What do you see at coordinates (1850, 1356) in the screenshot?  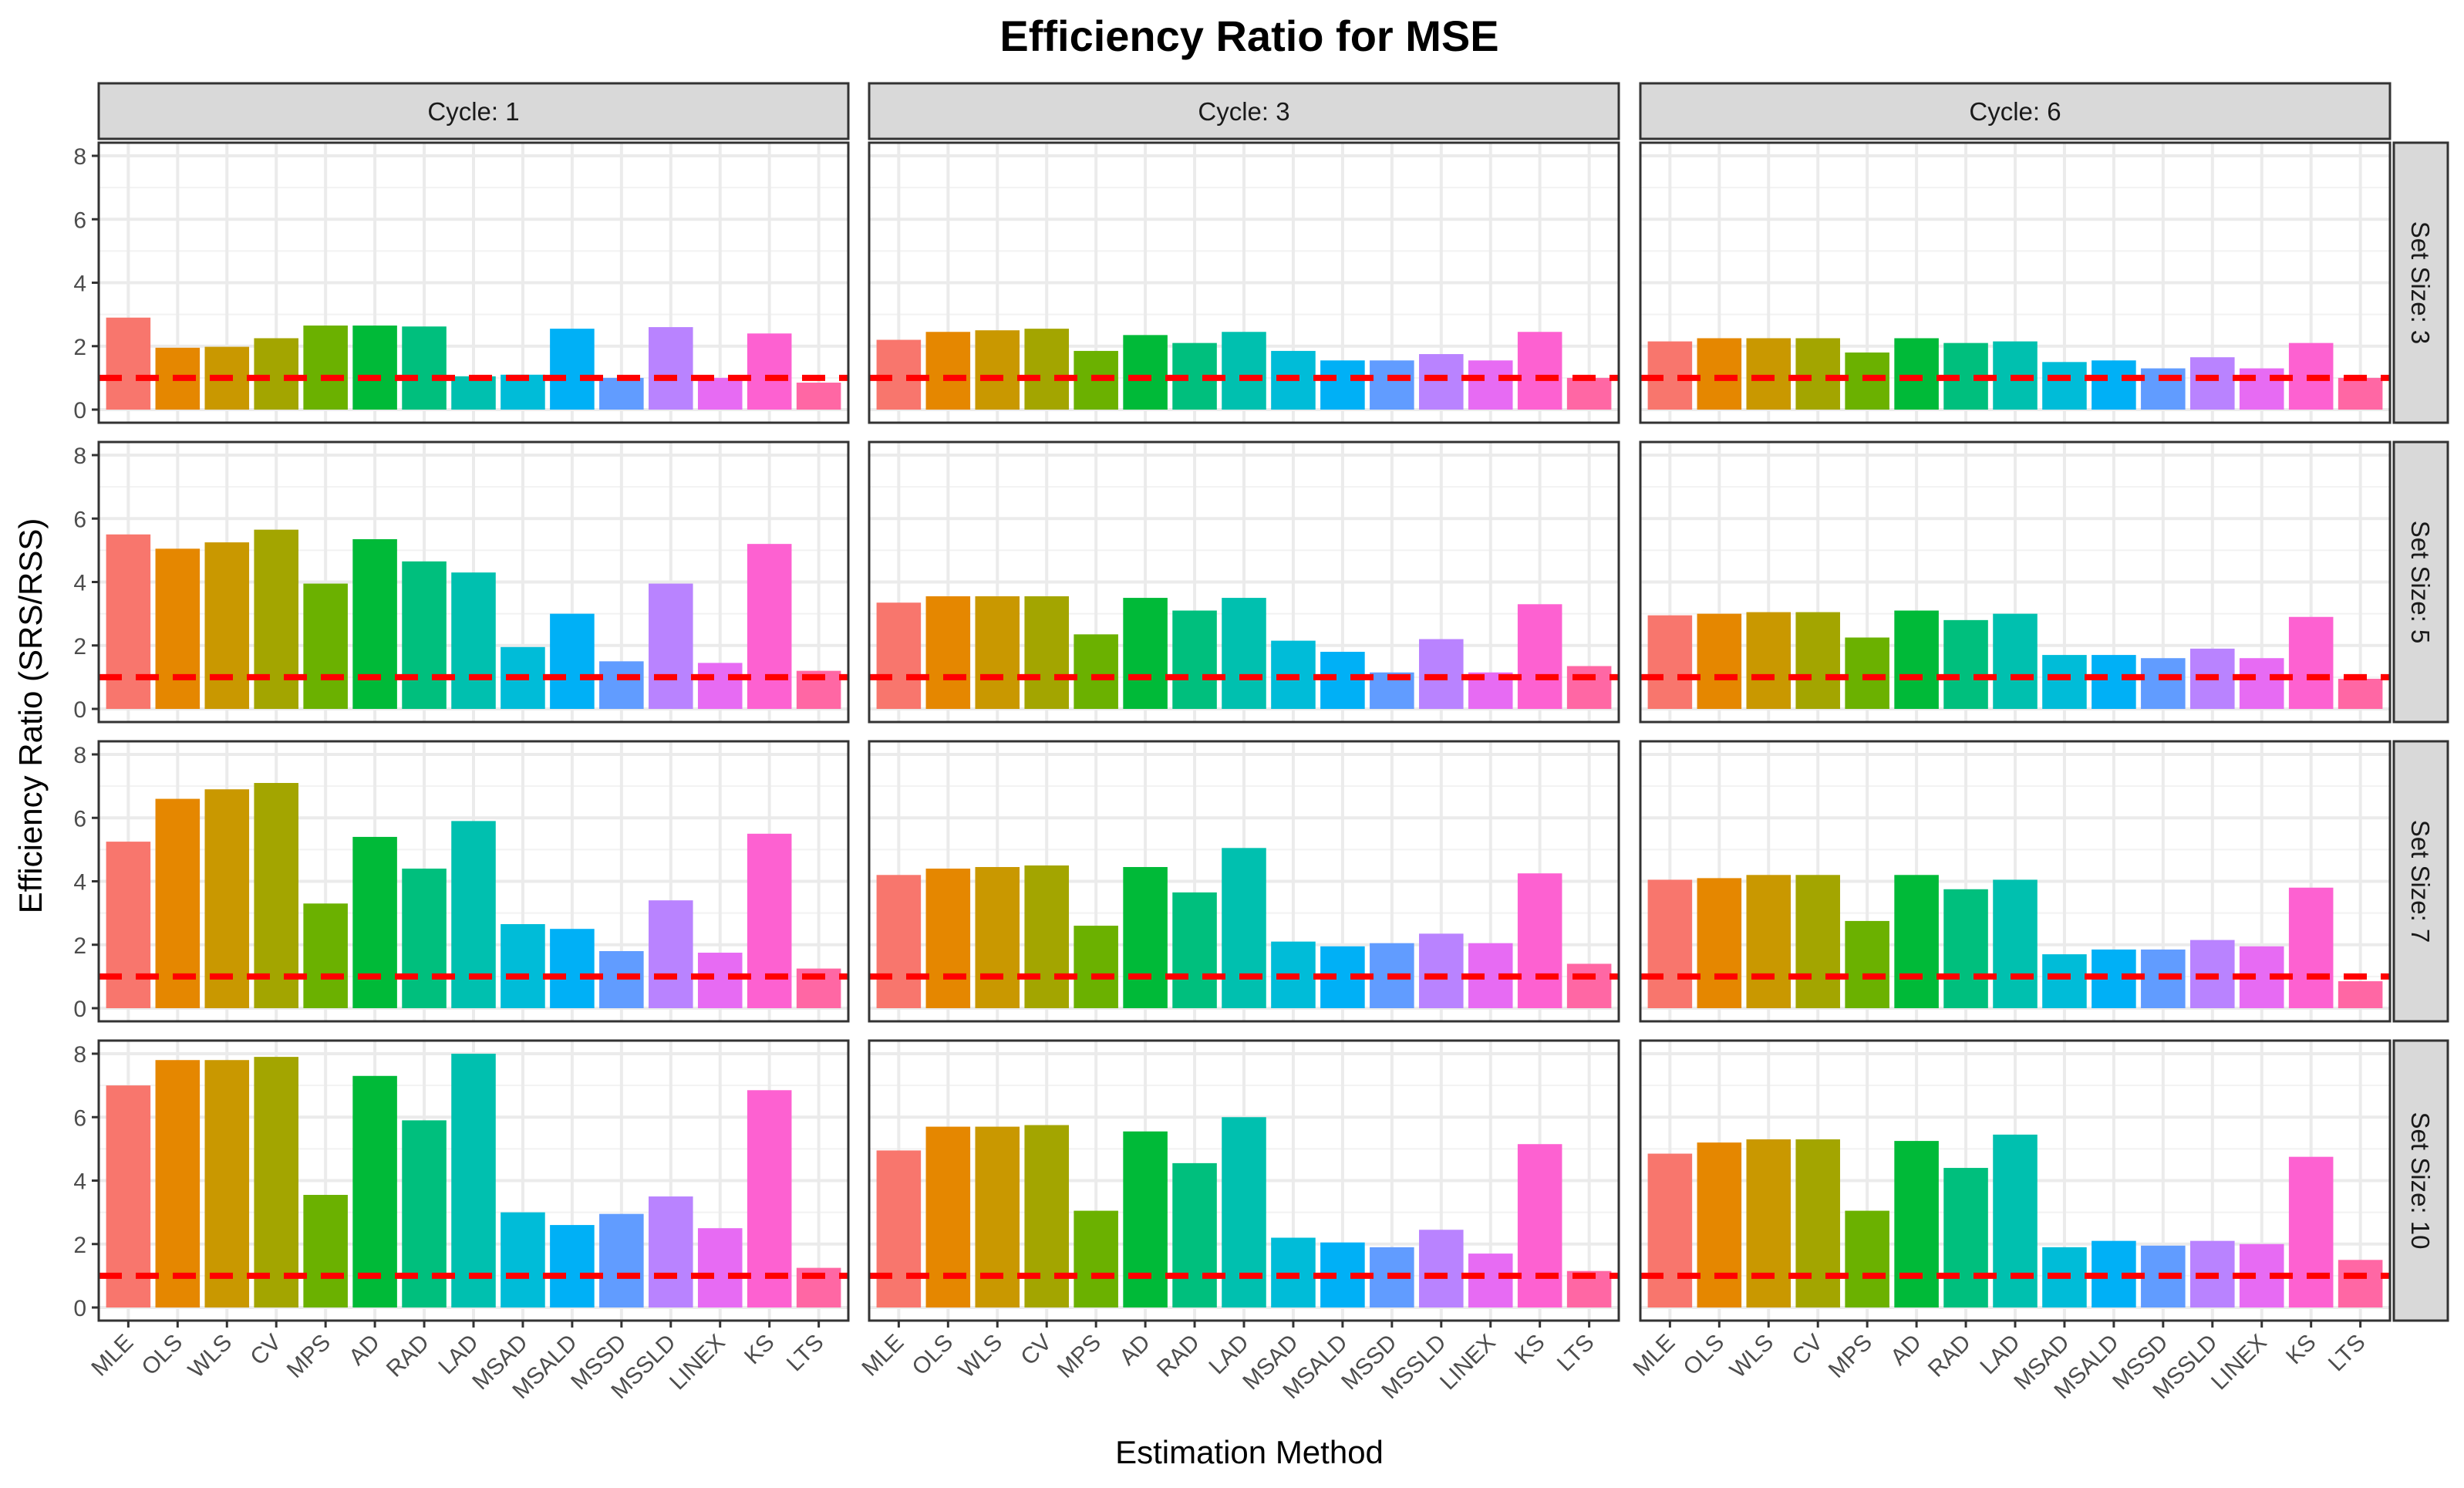 I see `x-tick-label-mps: MPS` at bounding box center [1850, 1356].